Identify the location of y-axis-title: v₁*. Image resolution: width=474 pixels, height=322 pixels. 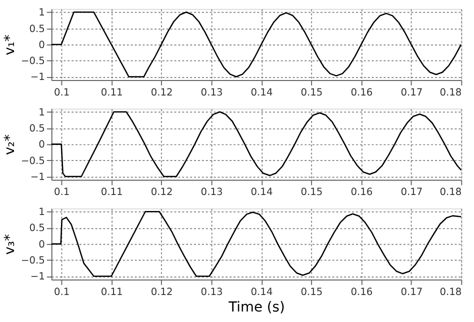
(10, 45).